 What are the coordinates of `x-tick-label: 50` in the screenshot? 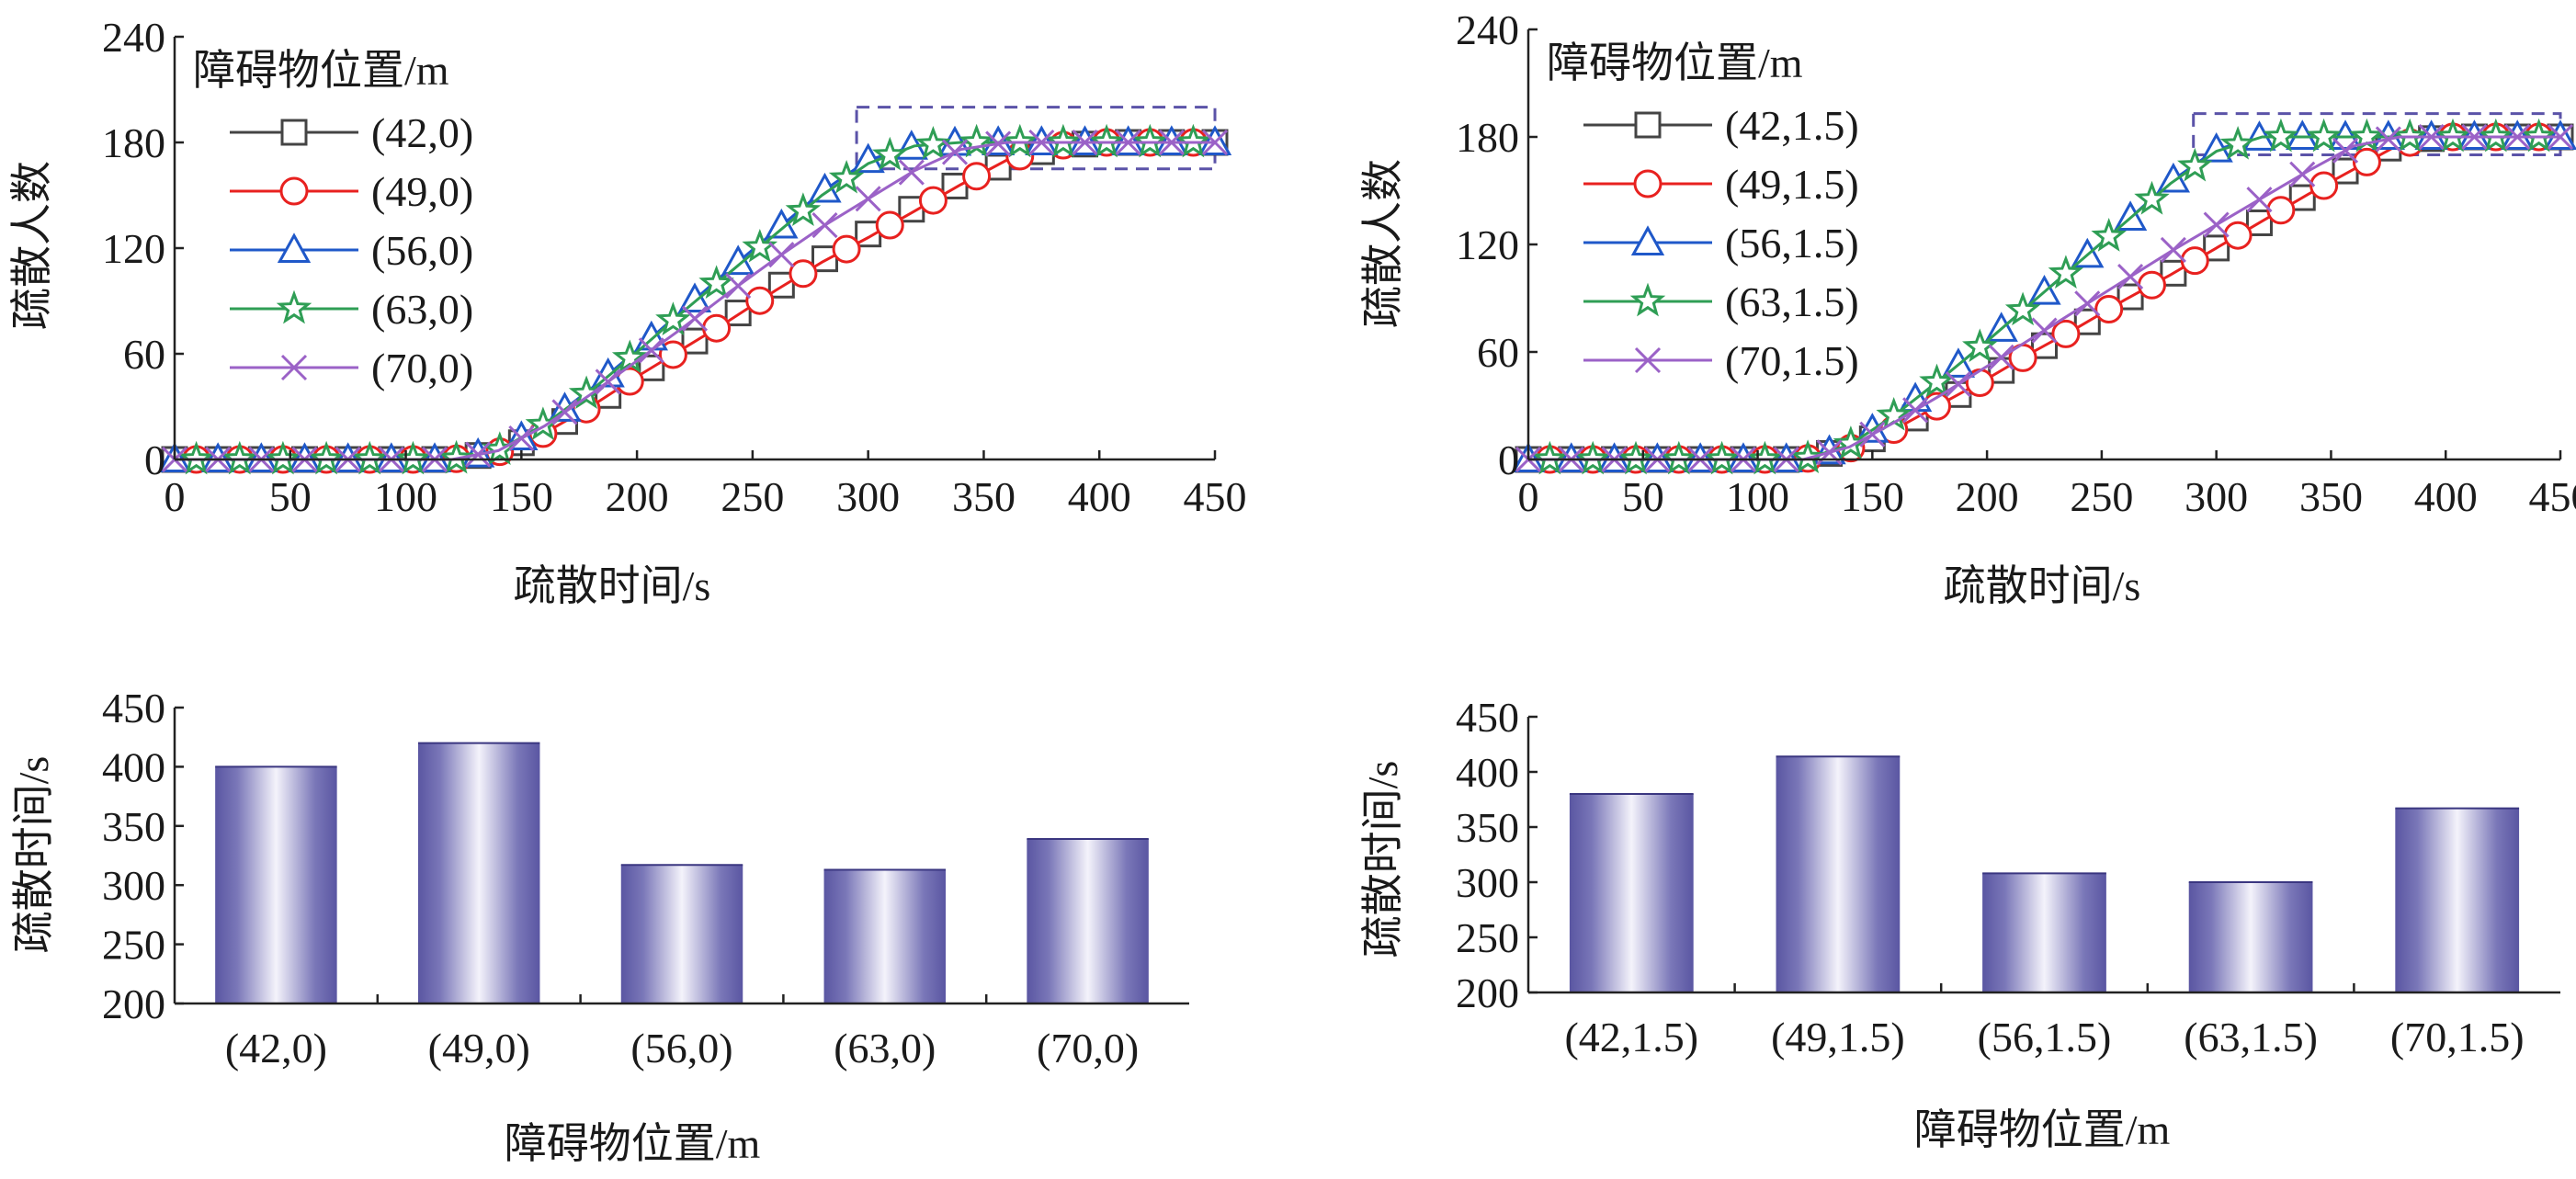 It's located at (290, 496).